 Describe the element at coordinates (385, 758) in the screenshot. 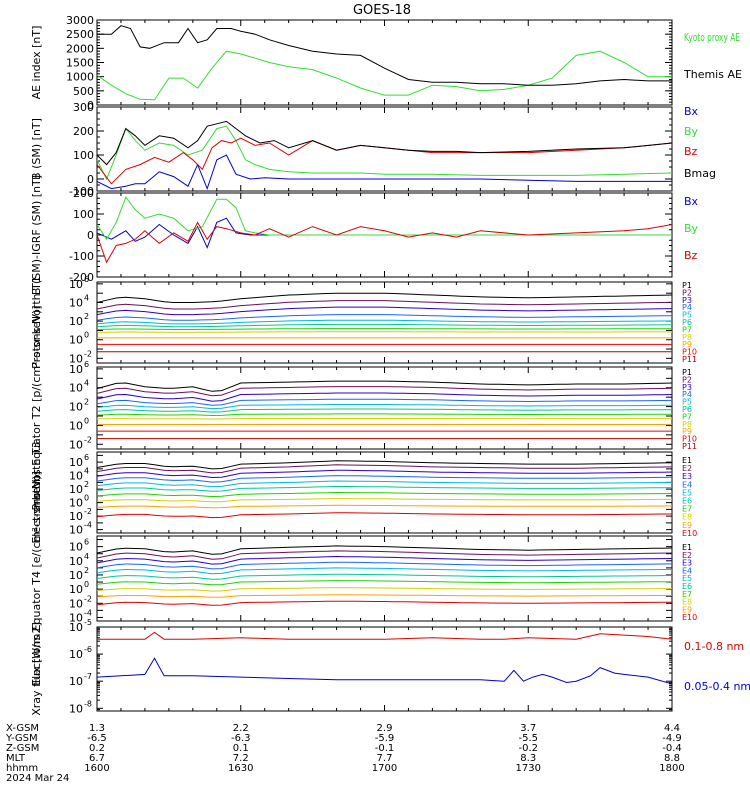

I see `x-column-value: 7.7` at that location.